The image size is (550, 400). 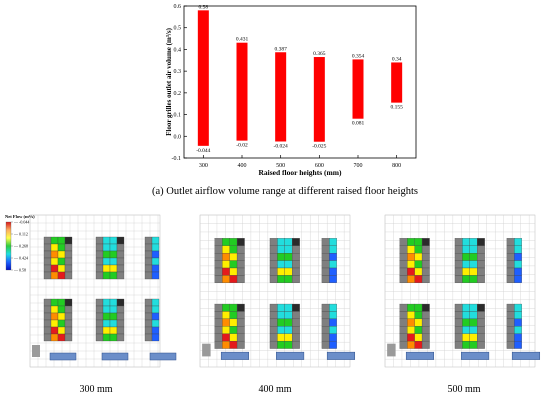 I want to click on bar-top-label: 0.58, so click(x=204, y=7).